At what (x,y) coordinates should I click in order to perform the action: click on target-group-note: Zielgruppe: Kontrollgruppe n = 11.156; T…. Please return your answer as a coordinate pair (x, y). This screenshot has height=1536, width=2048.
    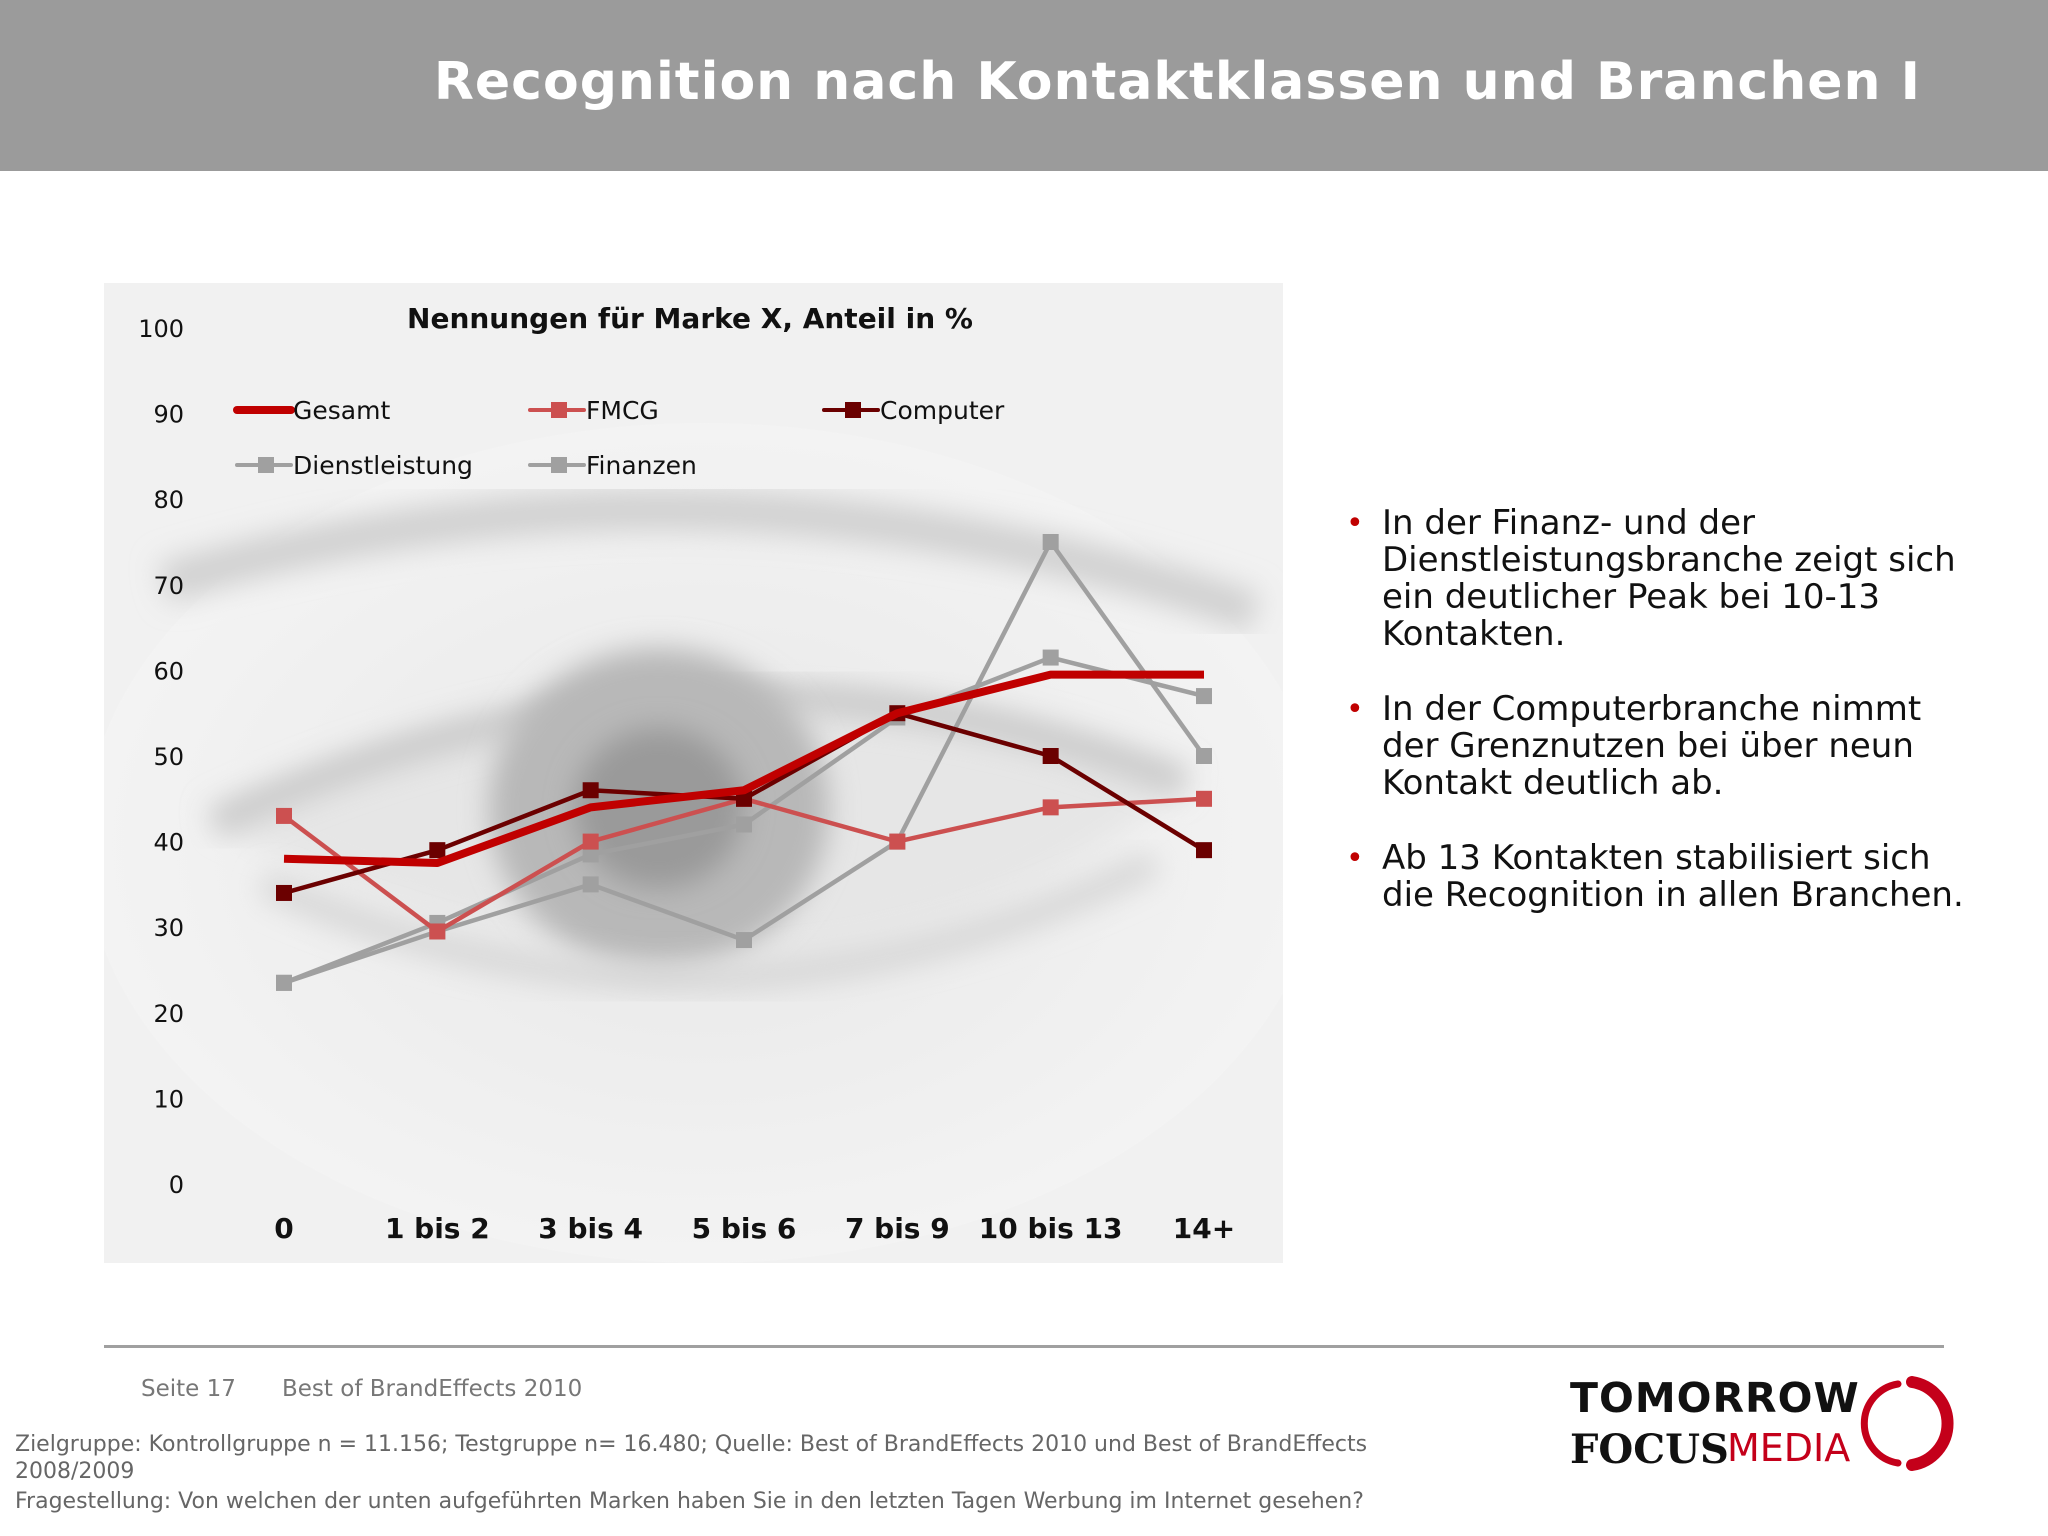
    Looking at the image, I should click on (691, 1458).